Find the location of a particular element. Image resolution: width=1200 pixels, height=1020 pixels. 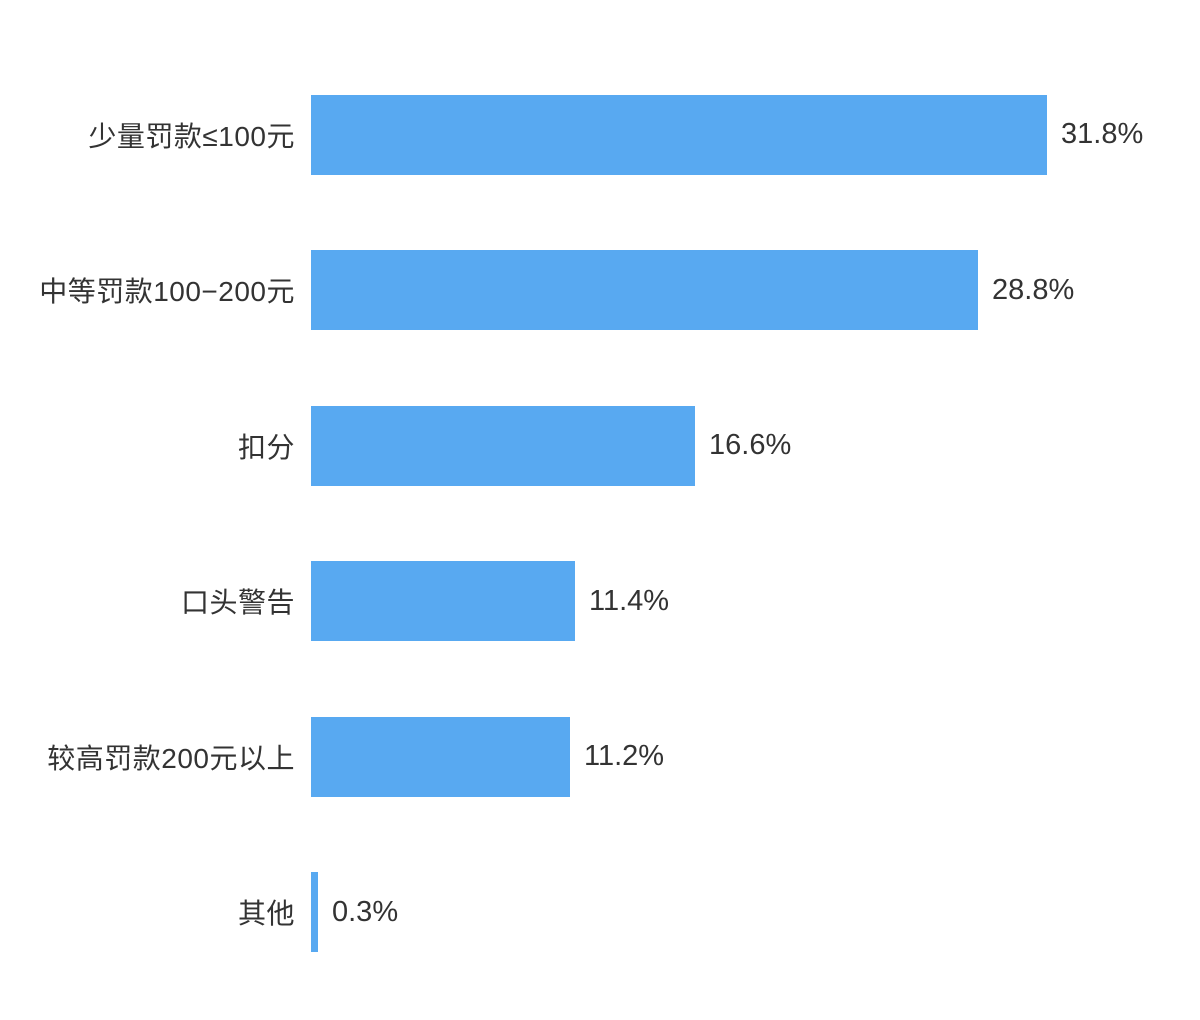

bar-area: 28.8% is located at coordinates (747, 291).